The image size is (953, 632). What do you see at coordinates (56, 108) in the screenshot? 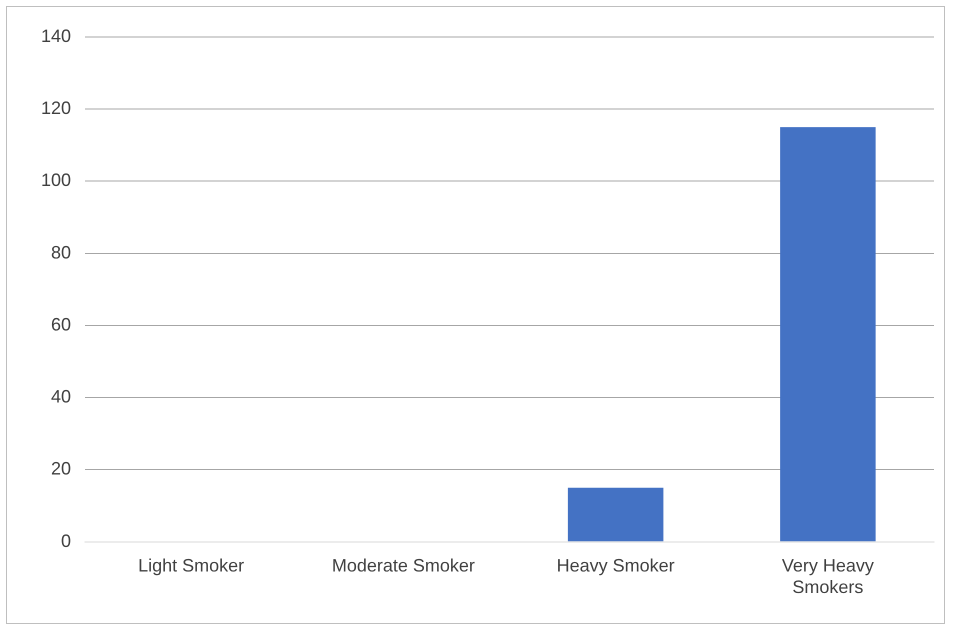
I see `y-tick-label: 120` at bounding box center [56, 108].